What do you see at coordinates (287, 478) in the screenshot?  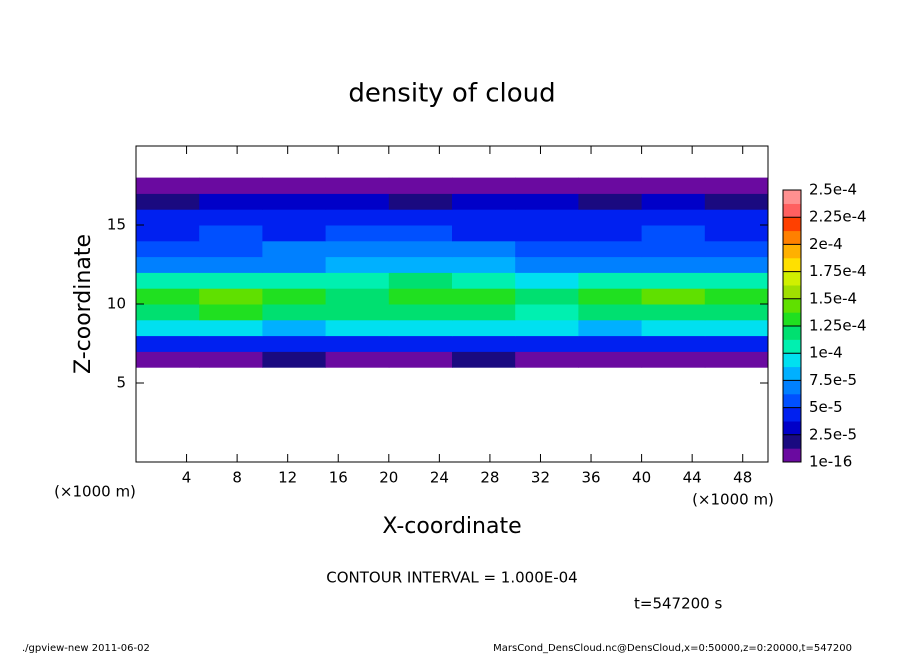 I see `x-tick-label: 12` at bounding box center [287, 478].